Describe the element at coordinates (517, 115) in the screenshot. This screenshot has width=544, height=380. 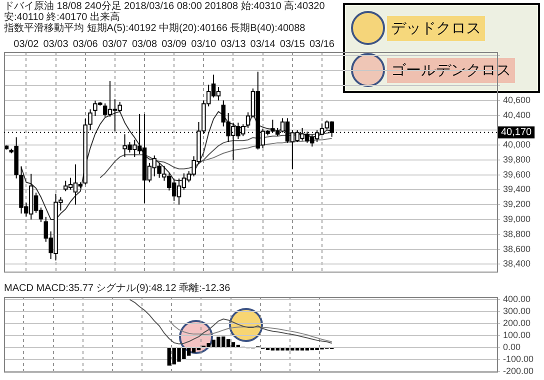
I see `y-tick-label: 40,400` at that location.